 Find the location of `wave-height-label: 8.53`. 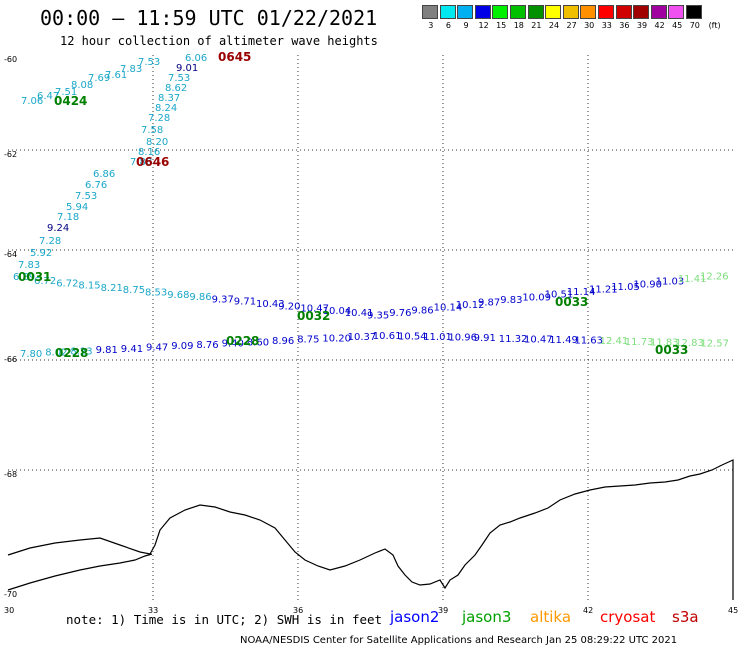

wave-height-label: 8.53 is located at coordinates (156, 293).